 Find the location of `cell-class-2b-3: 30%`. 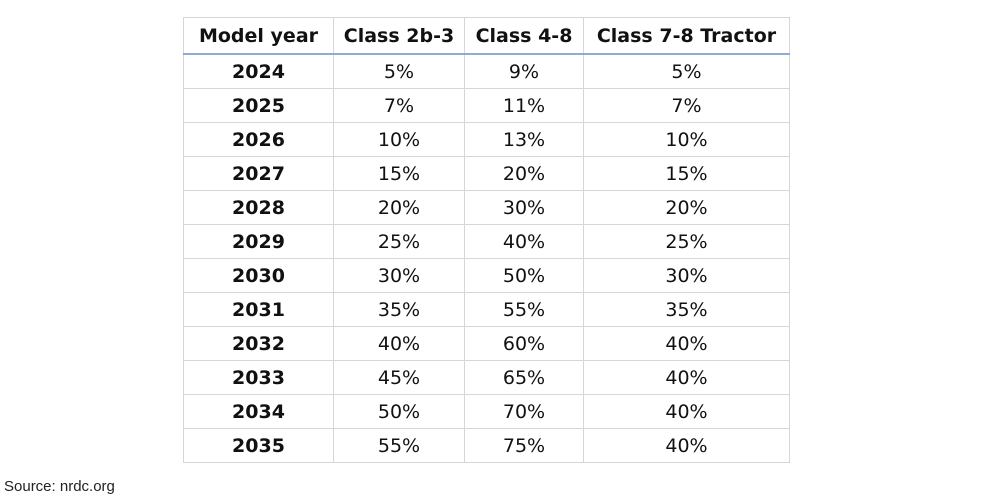

cell-class-2b-3: 30% is located at coordinates (399, 275).